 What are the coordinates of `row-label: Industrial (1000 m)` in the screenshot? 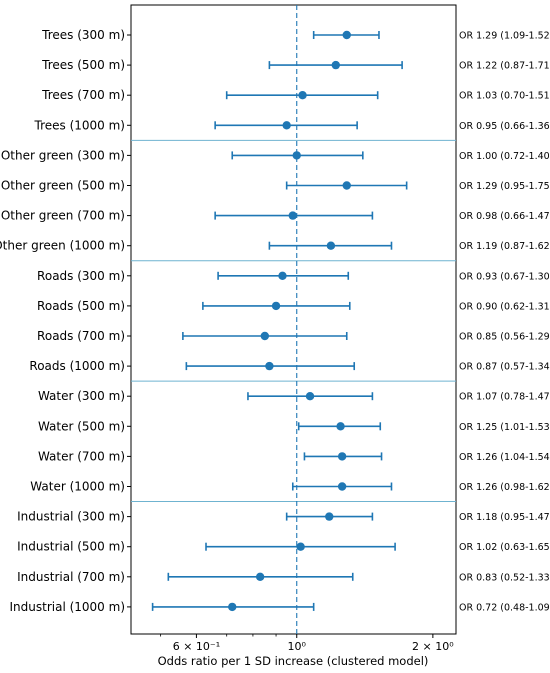 It's located at (68, 607).